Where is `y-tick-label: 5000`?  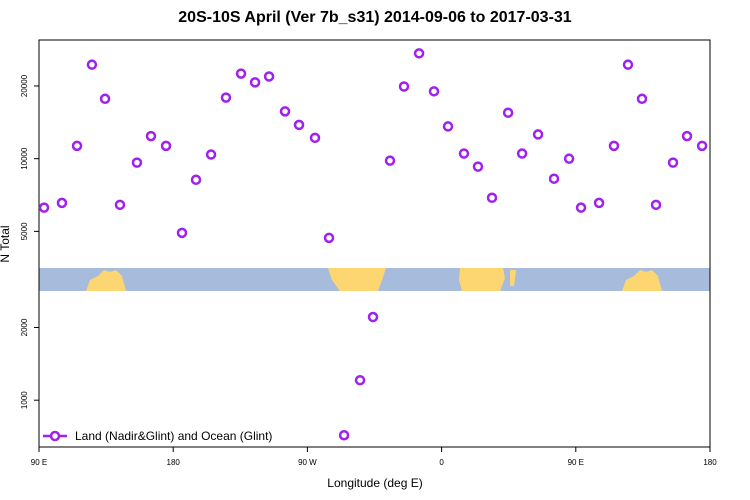
y-tick-label: 5000 is located at coordinates (24, 231).